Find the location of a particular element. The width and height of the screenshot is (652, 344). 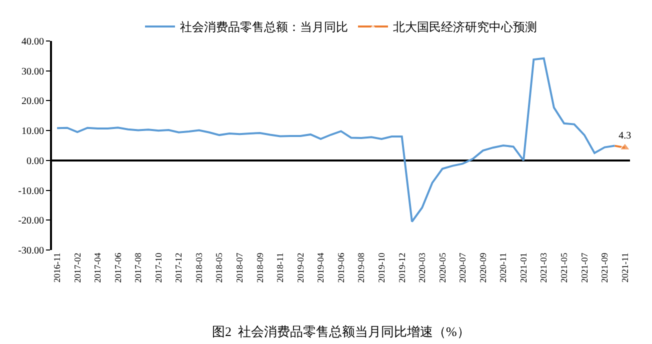

x-tick-label: 2021-11 is located at coordinates (625, 267).